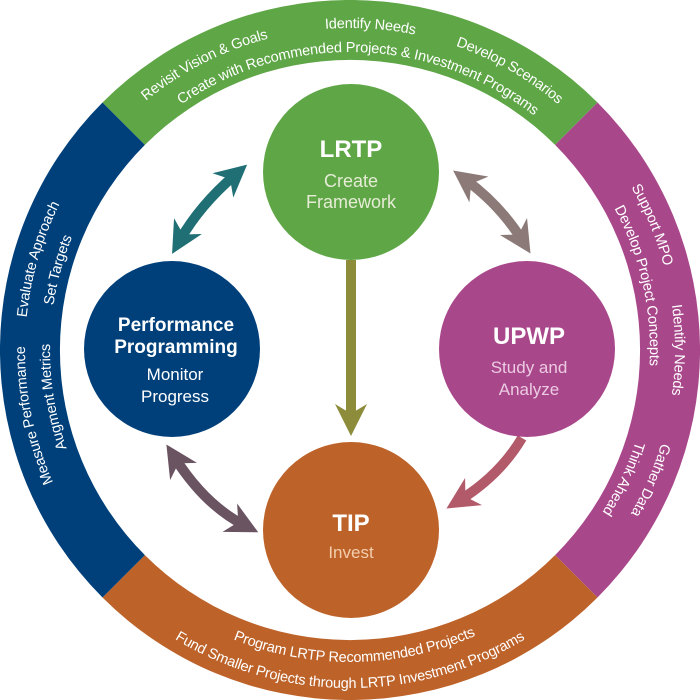  Describe the element at coordinates (492, 212) in the screenshot. I see `arrow-lrtp-upwp` at that location.